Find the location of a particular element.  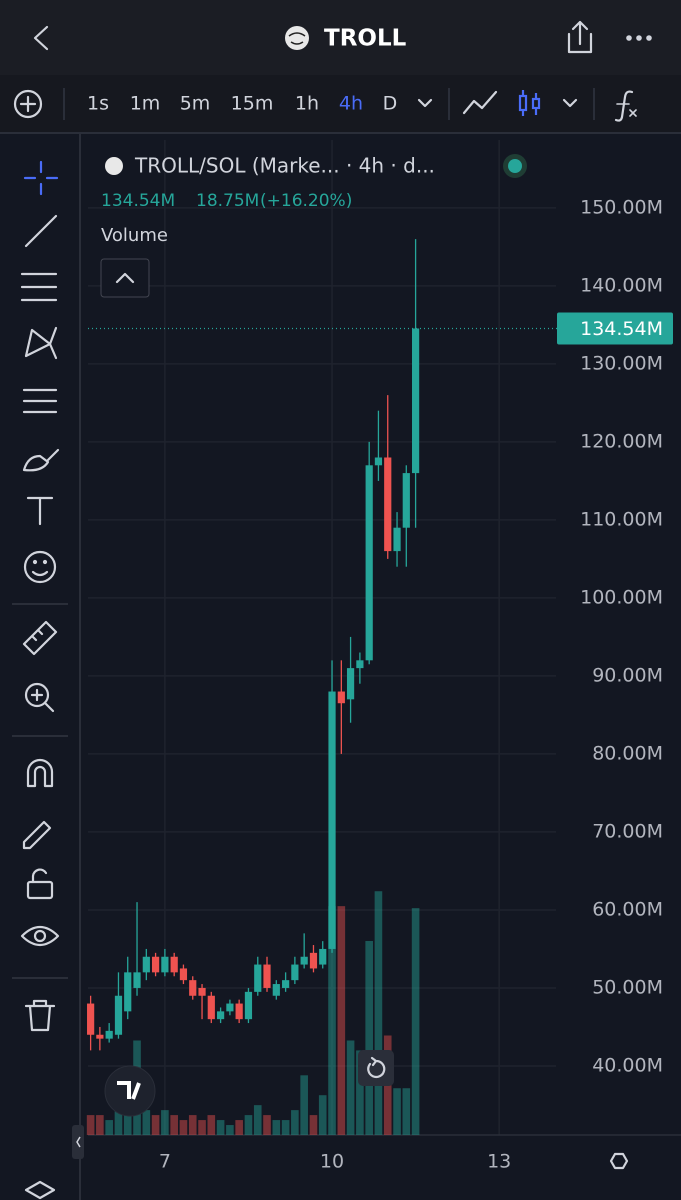

y-tick-label: 140.00M is located at coordinates (621, 285).